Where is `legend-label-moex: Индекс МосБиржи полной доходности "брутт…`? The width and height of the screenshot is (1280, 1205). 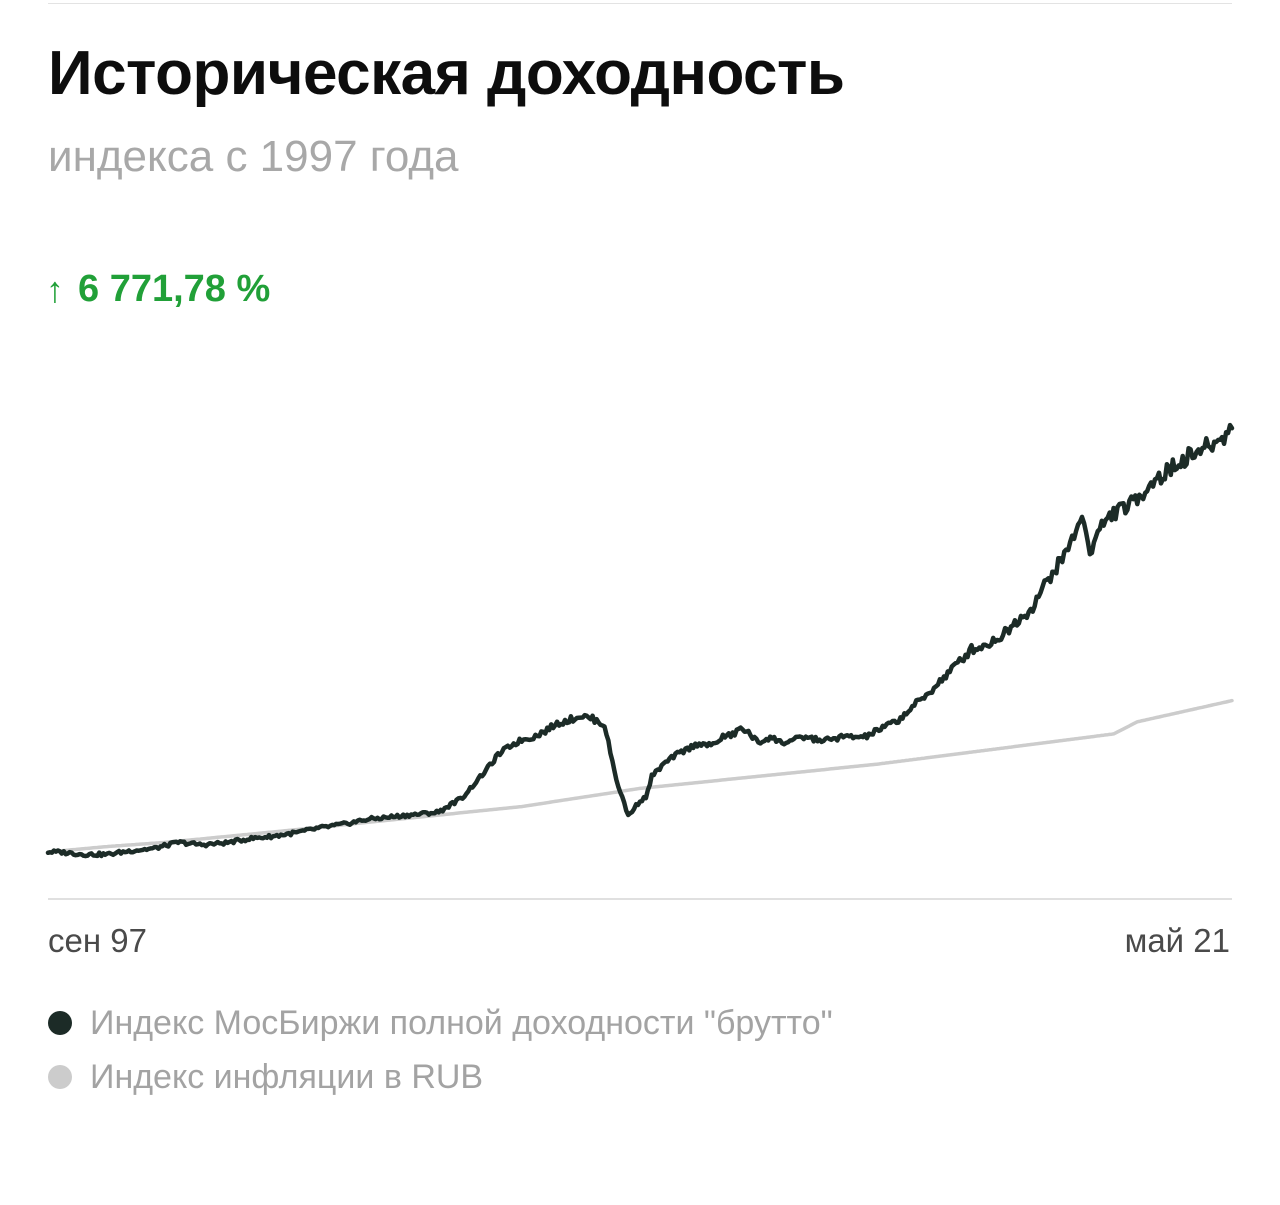 legend-label-moex: Индекс МосБиржи полной доходности "брутт… is located at coordinates (461, 1022).